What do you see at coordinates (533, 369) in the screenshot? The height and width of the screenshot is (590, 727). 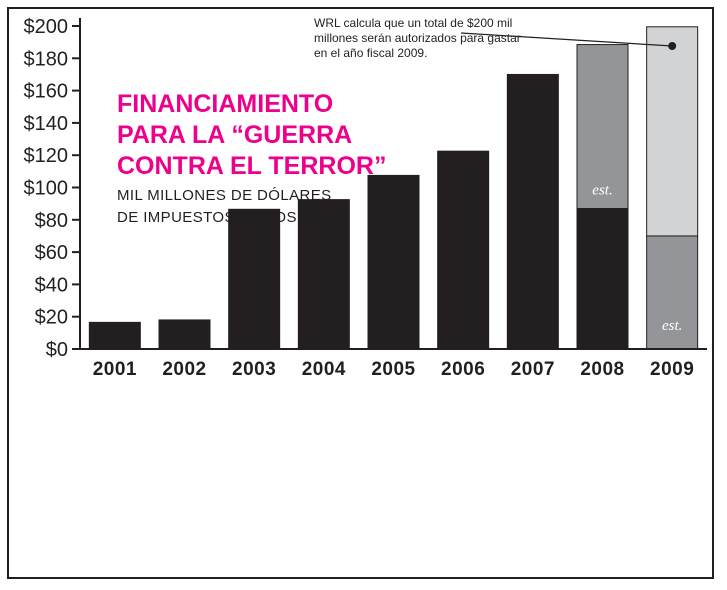 I see `x-tick-label: 2007` at bounding box center [533, 369].